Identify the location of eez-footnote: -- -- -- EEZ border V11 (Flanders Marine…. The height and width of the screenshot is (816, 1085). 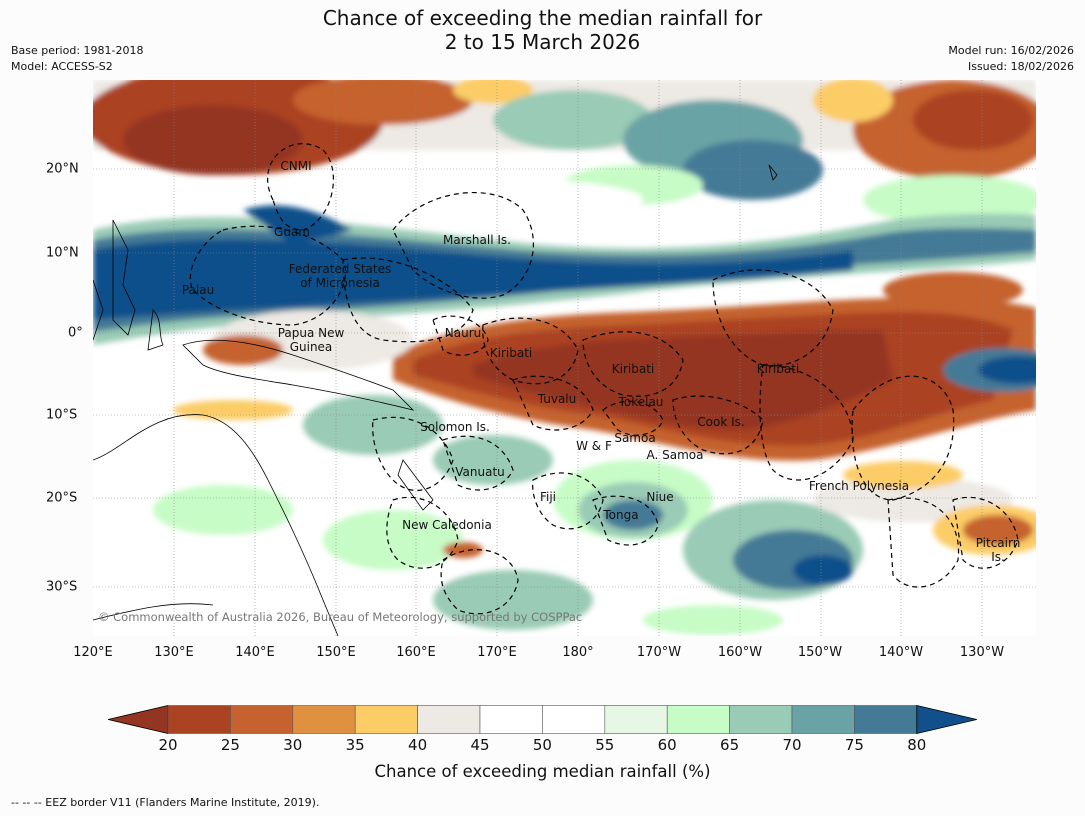
(165, 802).